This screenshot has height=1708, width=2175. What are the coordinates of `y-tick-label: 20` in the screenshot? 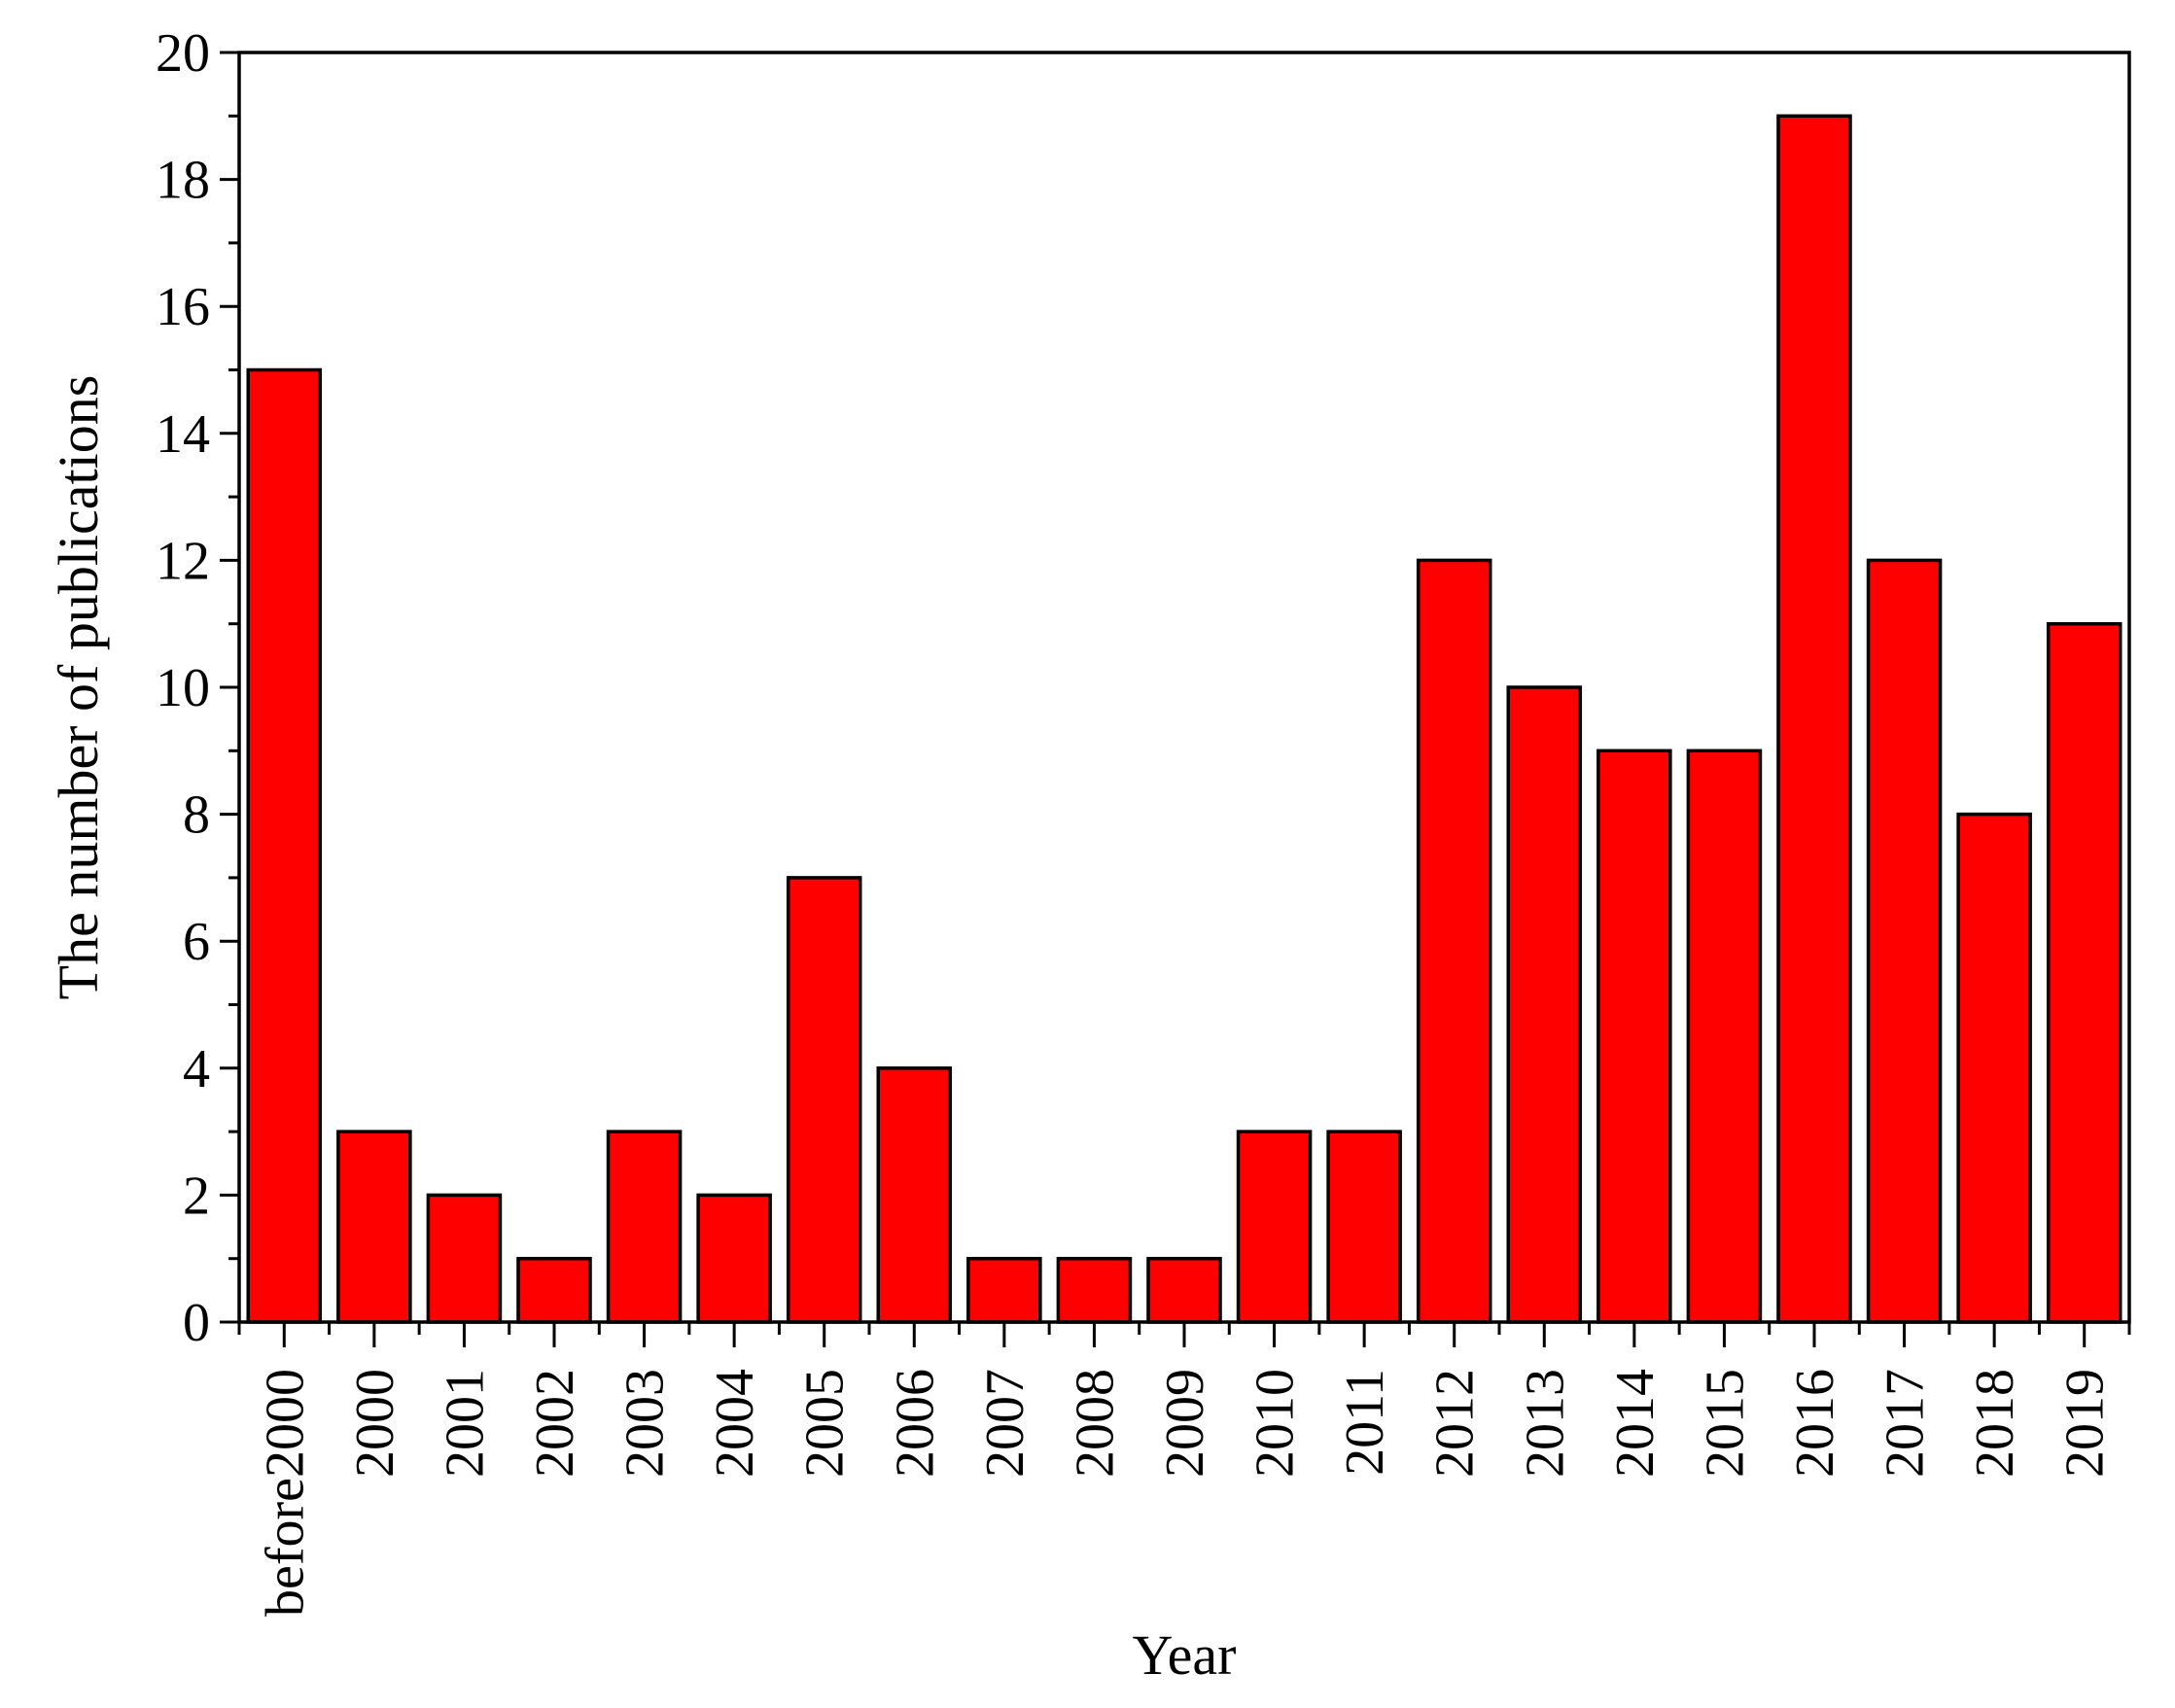 It's located at (183, 54).